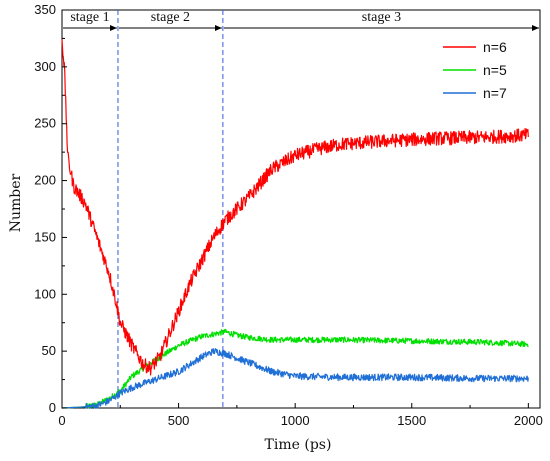 This screenshot has height=461, width=550. Describe the element at coordinates (179, 420) in the screenshot. I see `x-tick-label: 500` at that location.